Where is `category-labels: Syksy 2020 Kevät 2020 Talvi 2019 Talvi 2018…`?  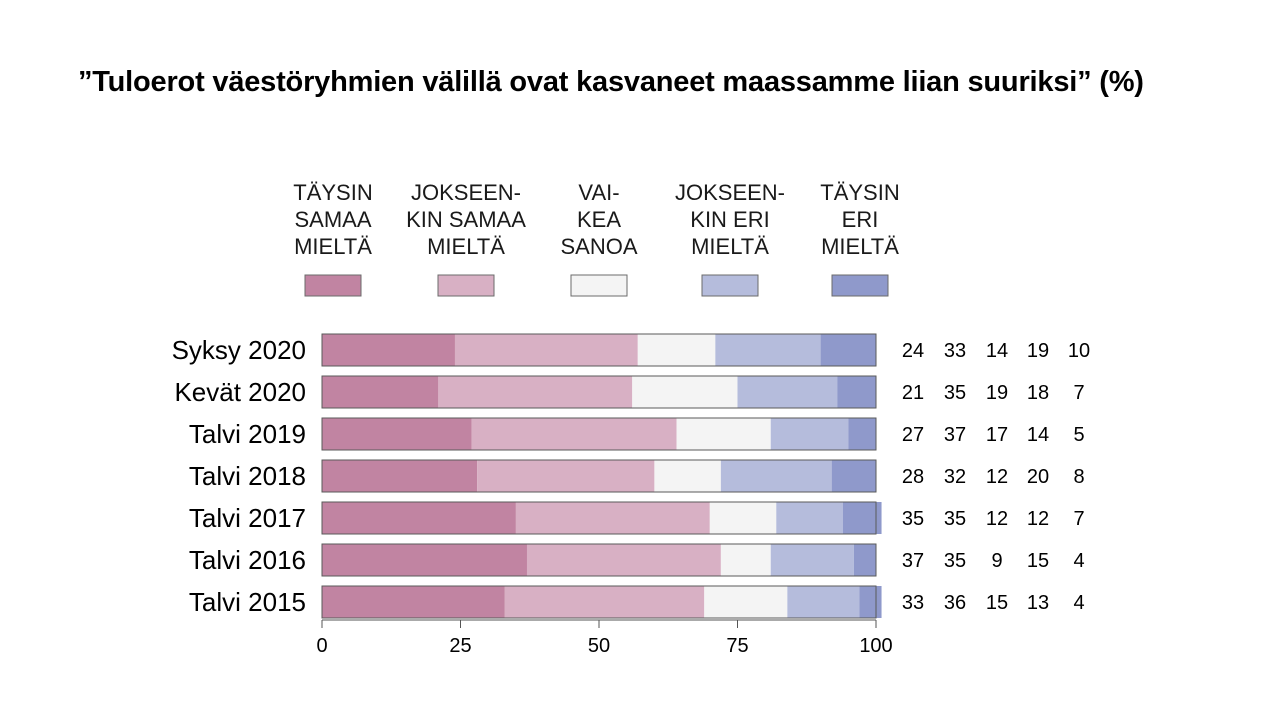 category-labels: Syksy 2020 Kevät 2020 Talvi 2019 Talvi 2018… is located at coordinates (239, 476).